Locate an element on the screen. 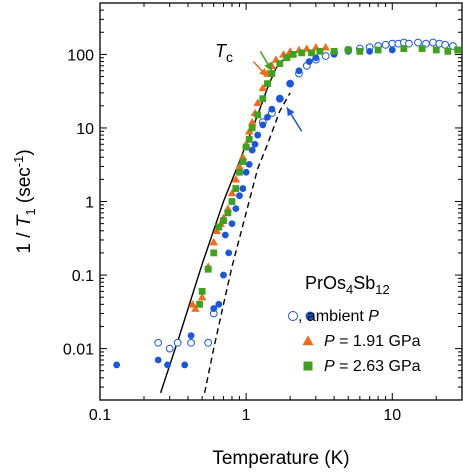 The image size is (463, 474). compound-pre: PrOs is located at coordinates (325, 283).